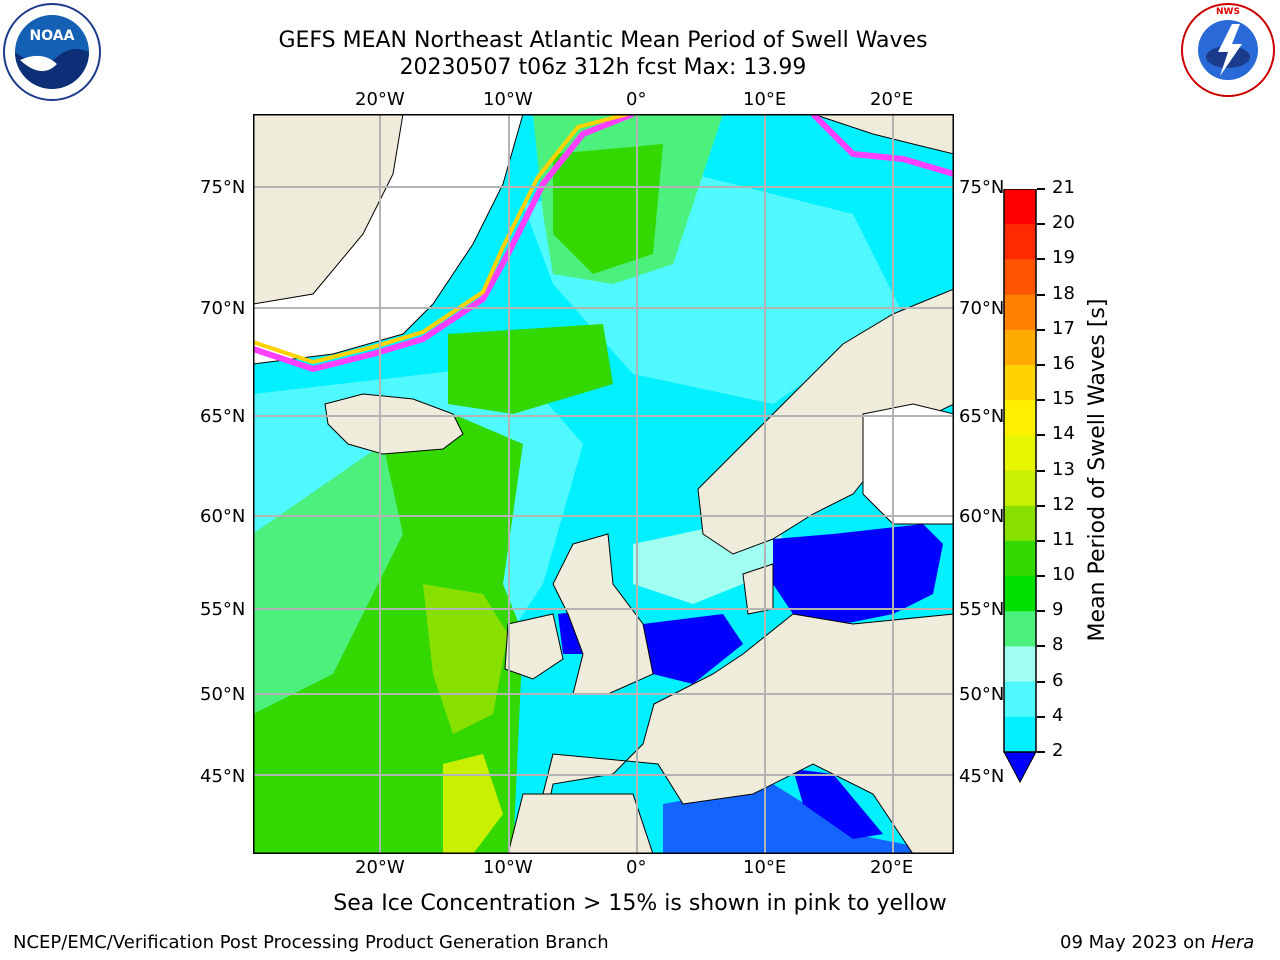 The height and width of the screenshot is (960, 1280). I want to click on colorbar-tick-label: 18, so click(1063, 293).